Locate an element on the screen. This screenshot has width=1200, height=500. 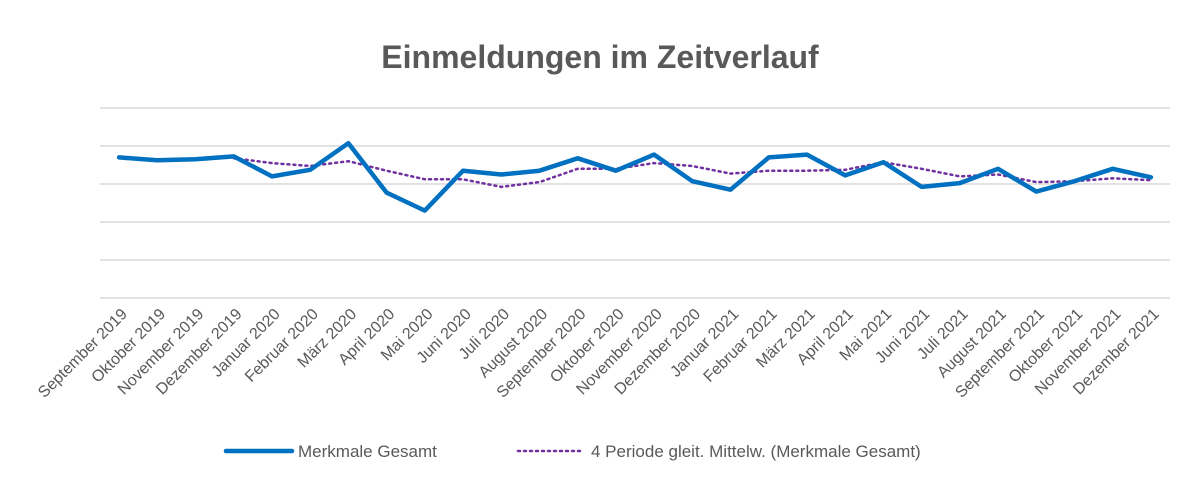
merkmale-gesamt-line is located at coordinates (635, 176).